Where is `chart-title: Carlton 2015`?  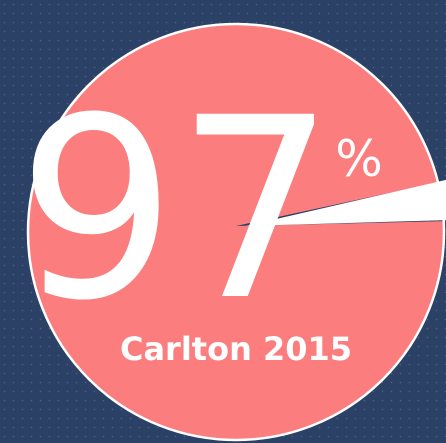
chart-title: Carlton 2015 is located at coordinates (236, 349).